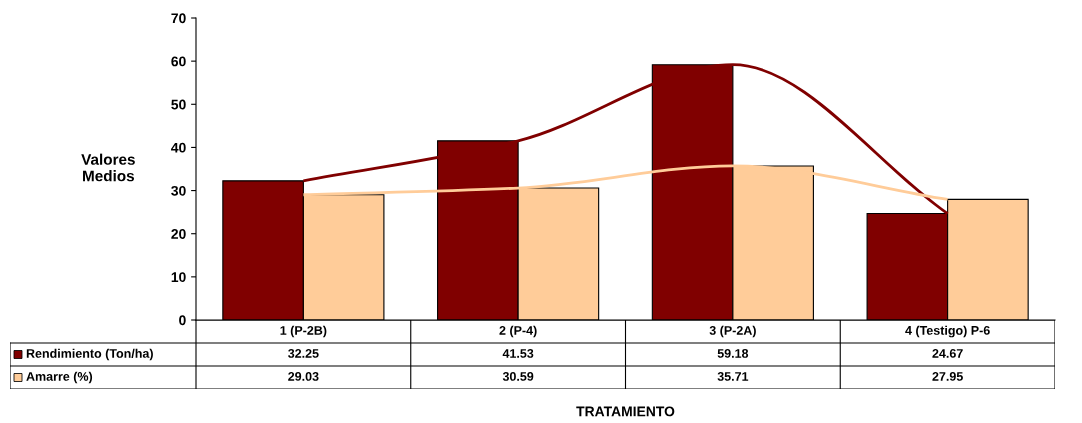 This screenshot has height=423, width=1082. Describe the element at coordinates (178, 18) in the screenshot. I see `y-tick-label: 70` at that location.